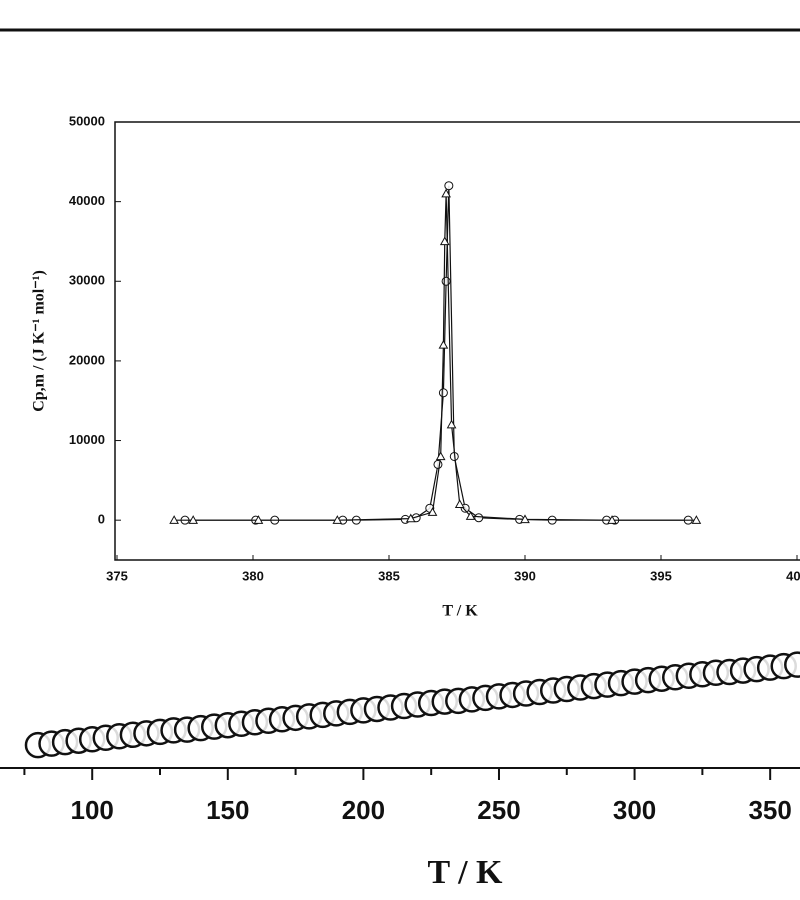 This screenshot has width=800, height=900. Describe the element at coordinates (363, 810) in the screenshot. I see `x-tick-label: 200` at that location.